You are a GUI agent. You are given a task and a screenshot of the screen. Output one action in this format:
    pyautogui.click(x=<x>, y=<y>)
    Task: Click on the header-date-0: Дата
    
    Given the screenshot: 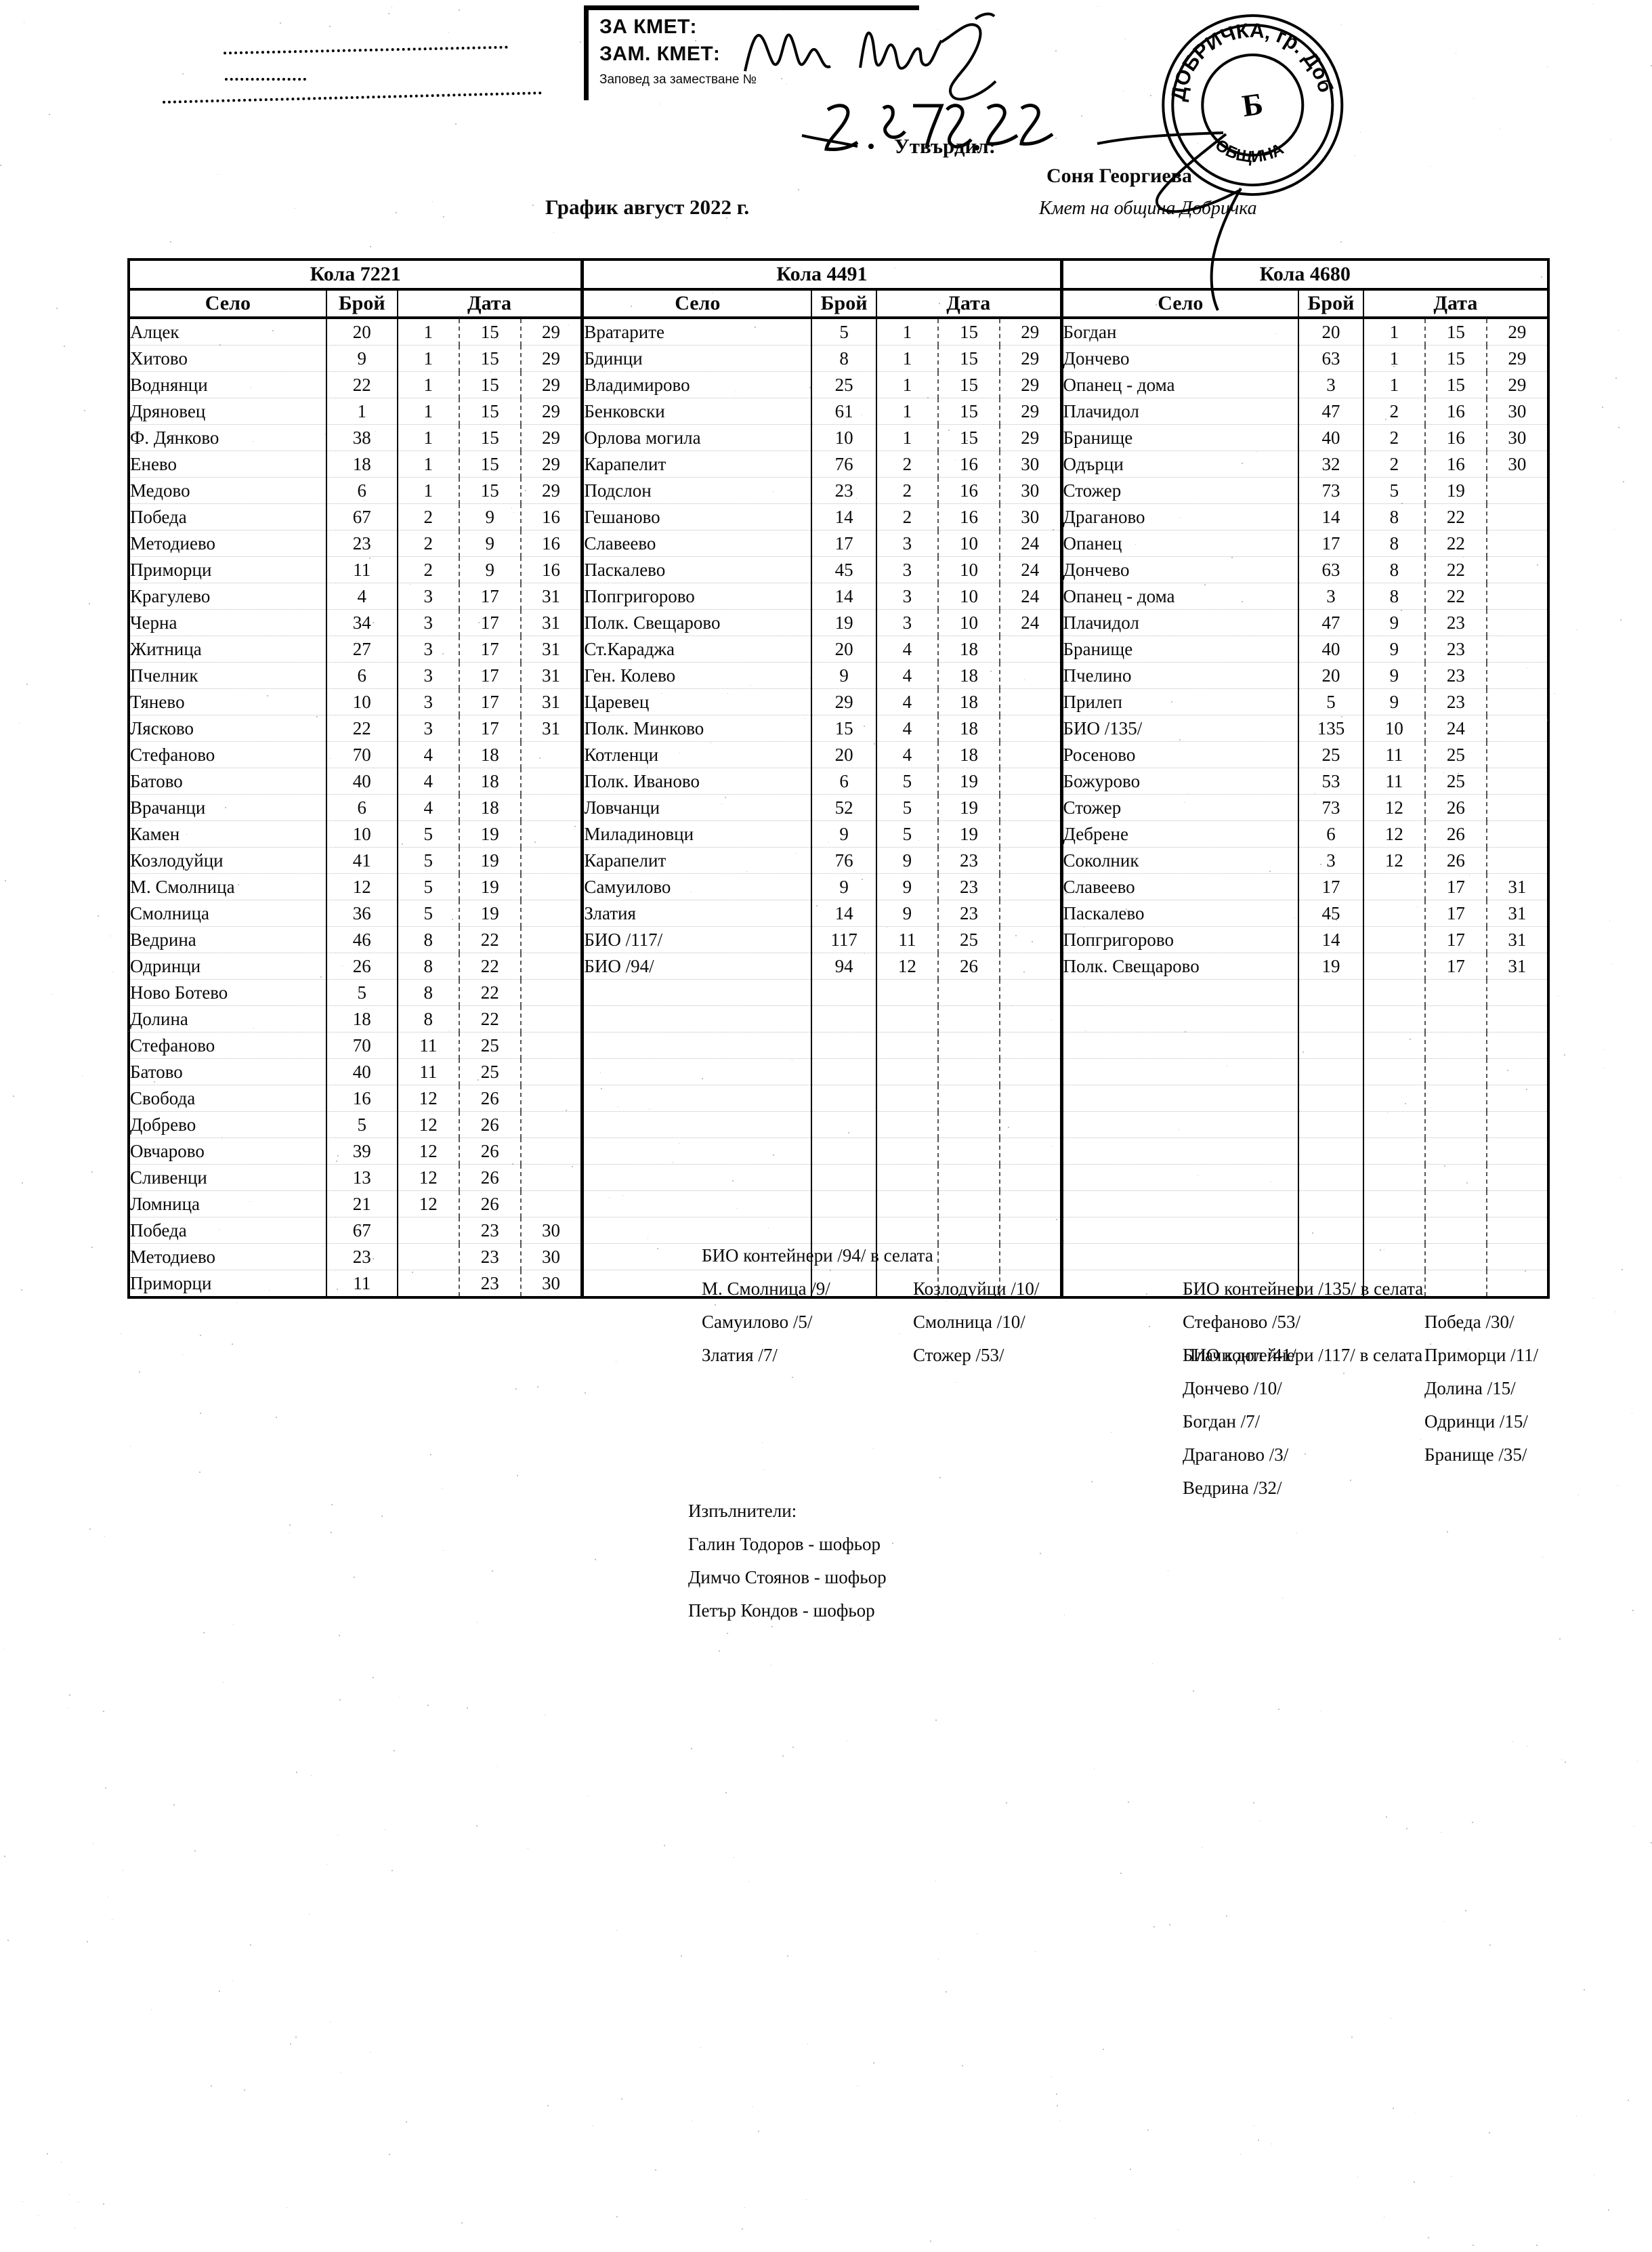 What is the action you would take?
    pyautogui.click(x=490, y=304)
    